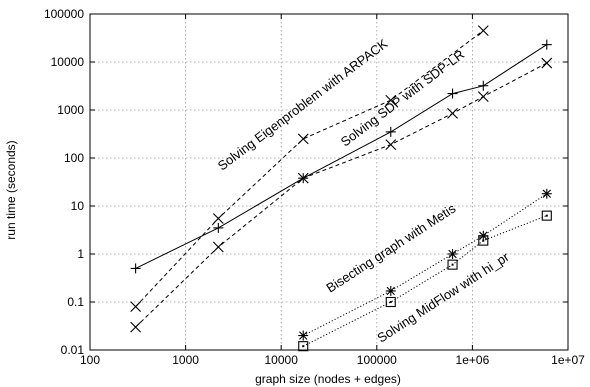  What do you see at coordinates (377, 360) in the screenshot?
I see `x-tick-label: 100000` at bounding box center [377, 360].